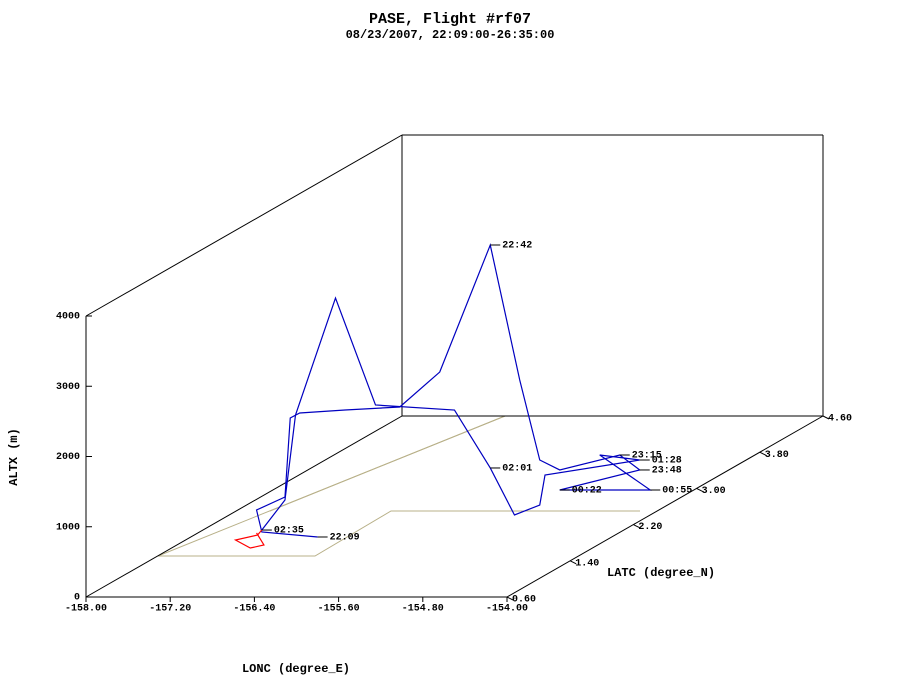 This screenshot has height=683, width=900. What do you see at coordinates (667, 461) in the screenshot?
I see `time-label: 01:28` at bounding box center [667, 461].